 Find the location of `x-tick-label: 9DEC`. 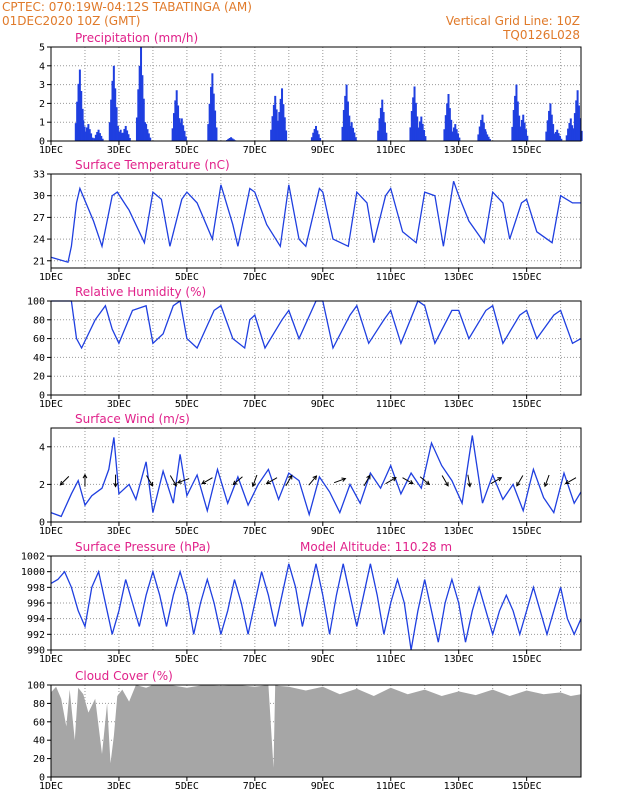

x-tick-label: 9DEC is located at coordinates (323, 531).